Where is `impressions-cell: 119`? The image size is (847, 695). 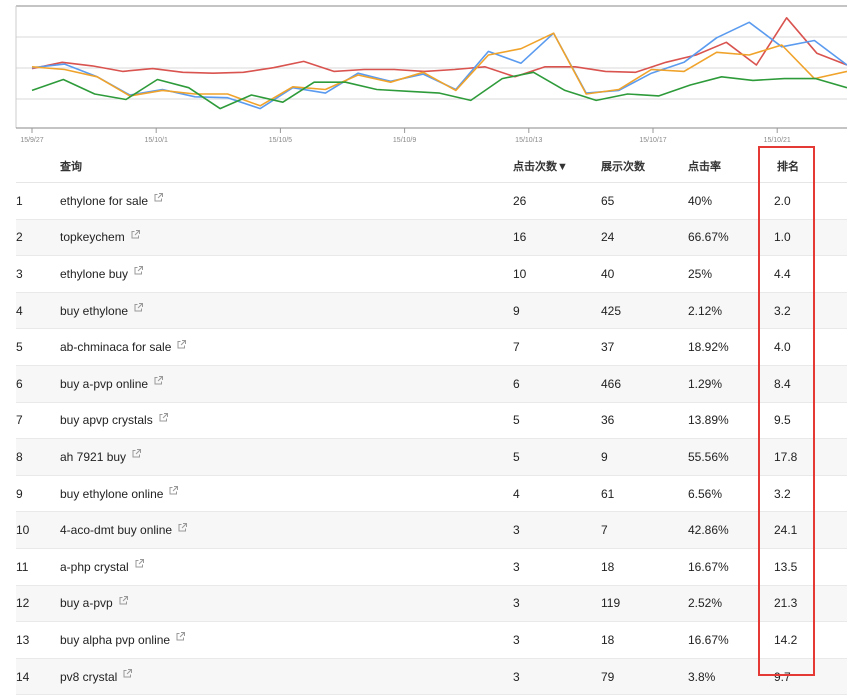
impressions-cell: 119 is located at coordinates (611, 603).